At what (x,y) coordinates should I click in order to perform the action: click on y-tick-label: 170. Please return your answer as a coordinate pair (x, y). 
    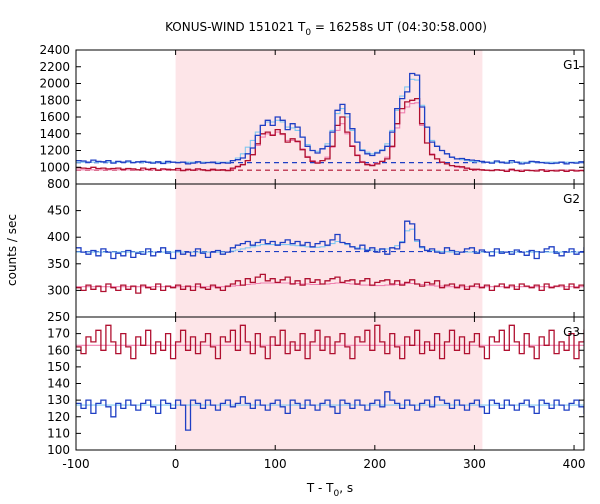
    Looking at the image, I should click on (58, 334).